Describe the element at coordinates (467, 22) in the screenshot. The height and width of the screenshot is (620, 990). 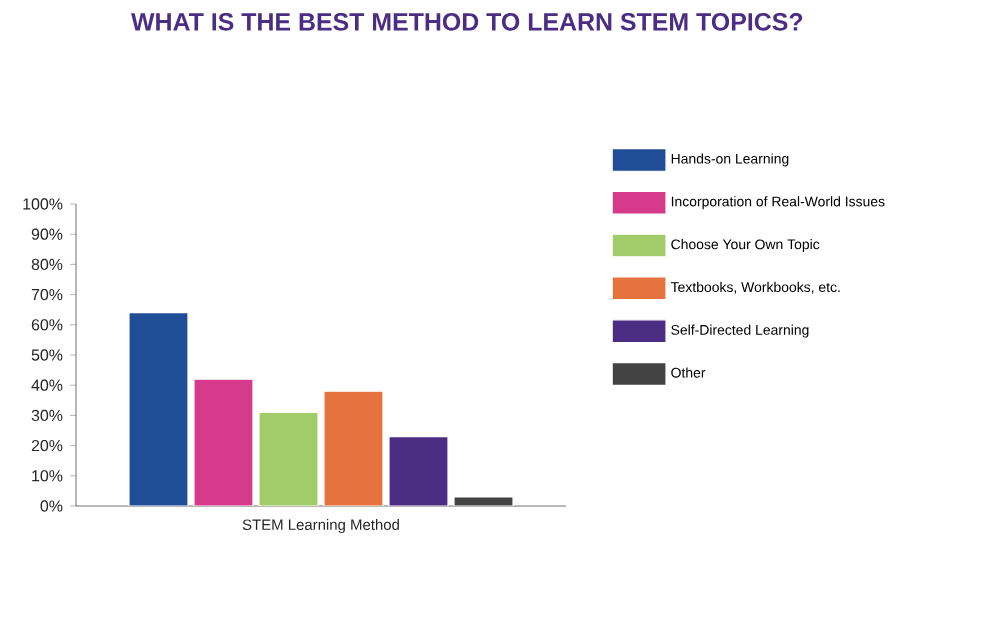
I see `chart-title: WHAT IS THE BEST METHOD TO LEARN STEM TOPICS?` at that location.